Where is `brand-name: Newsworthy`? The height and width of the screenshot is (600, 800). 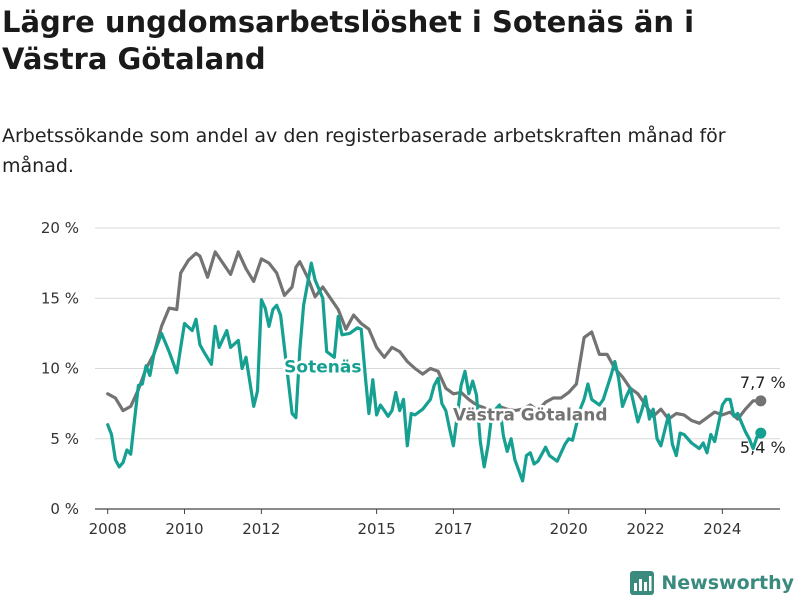 brand-name: Newsworthy is located at coordinates (727, 583).